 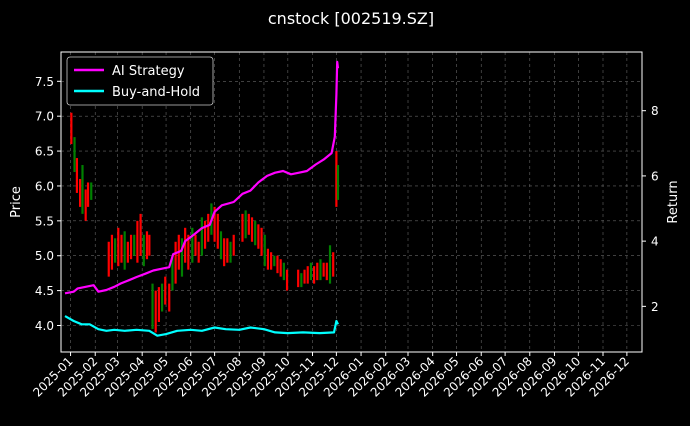 I want to click on right-y-tick-label: 4, so click(x=655, y=242).